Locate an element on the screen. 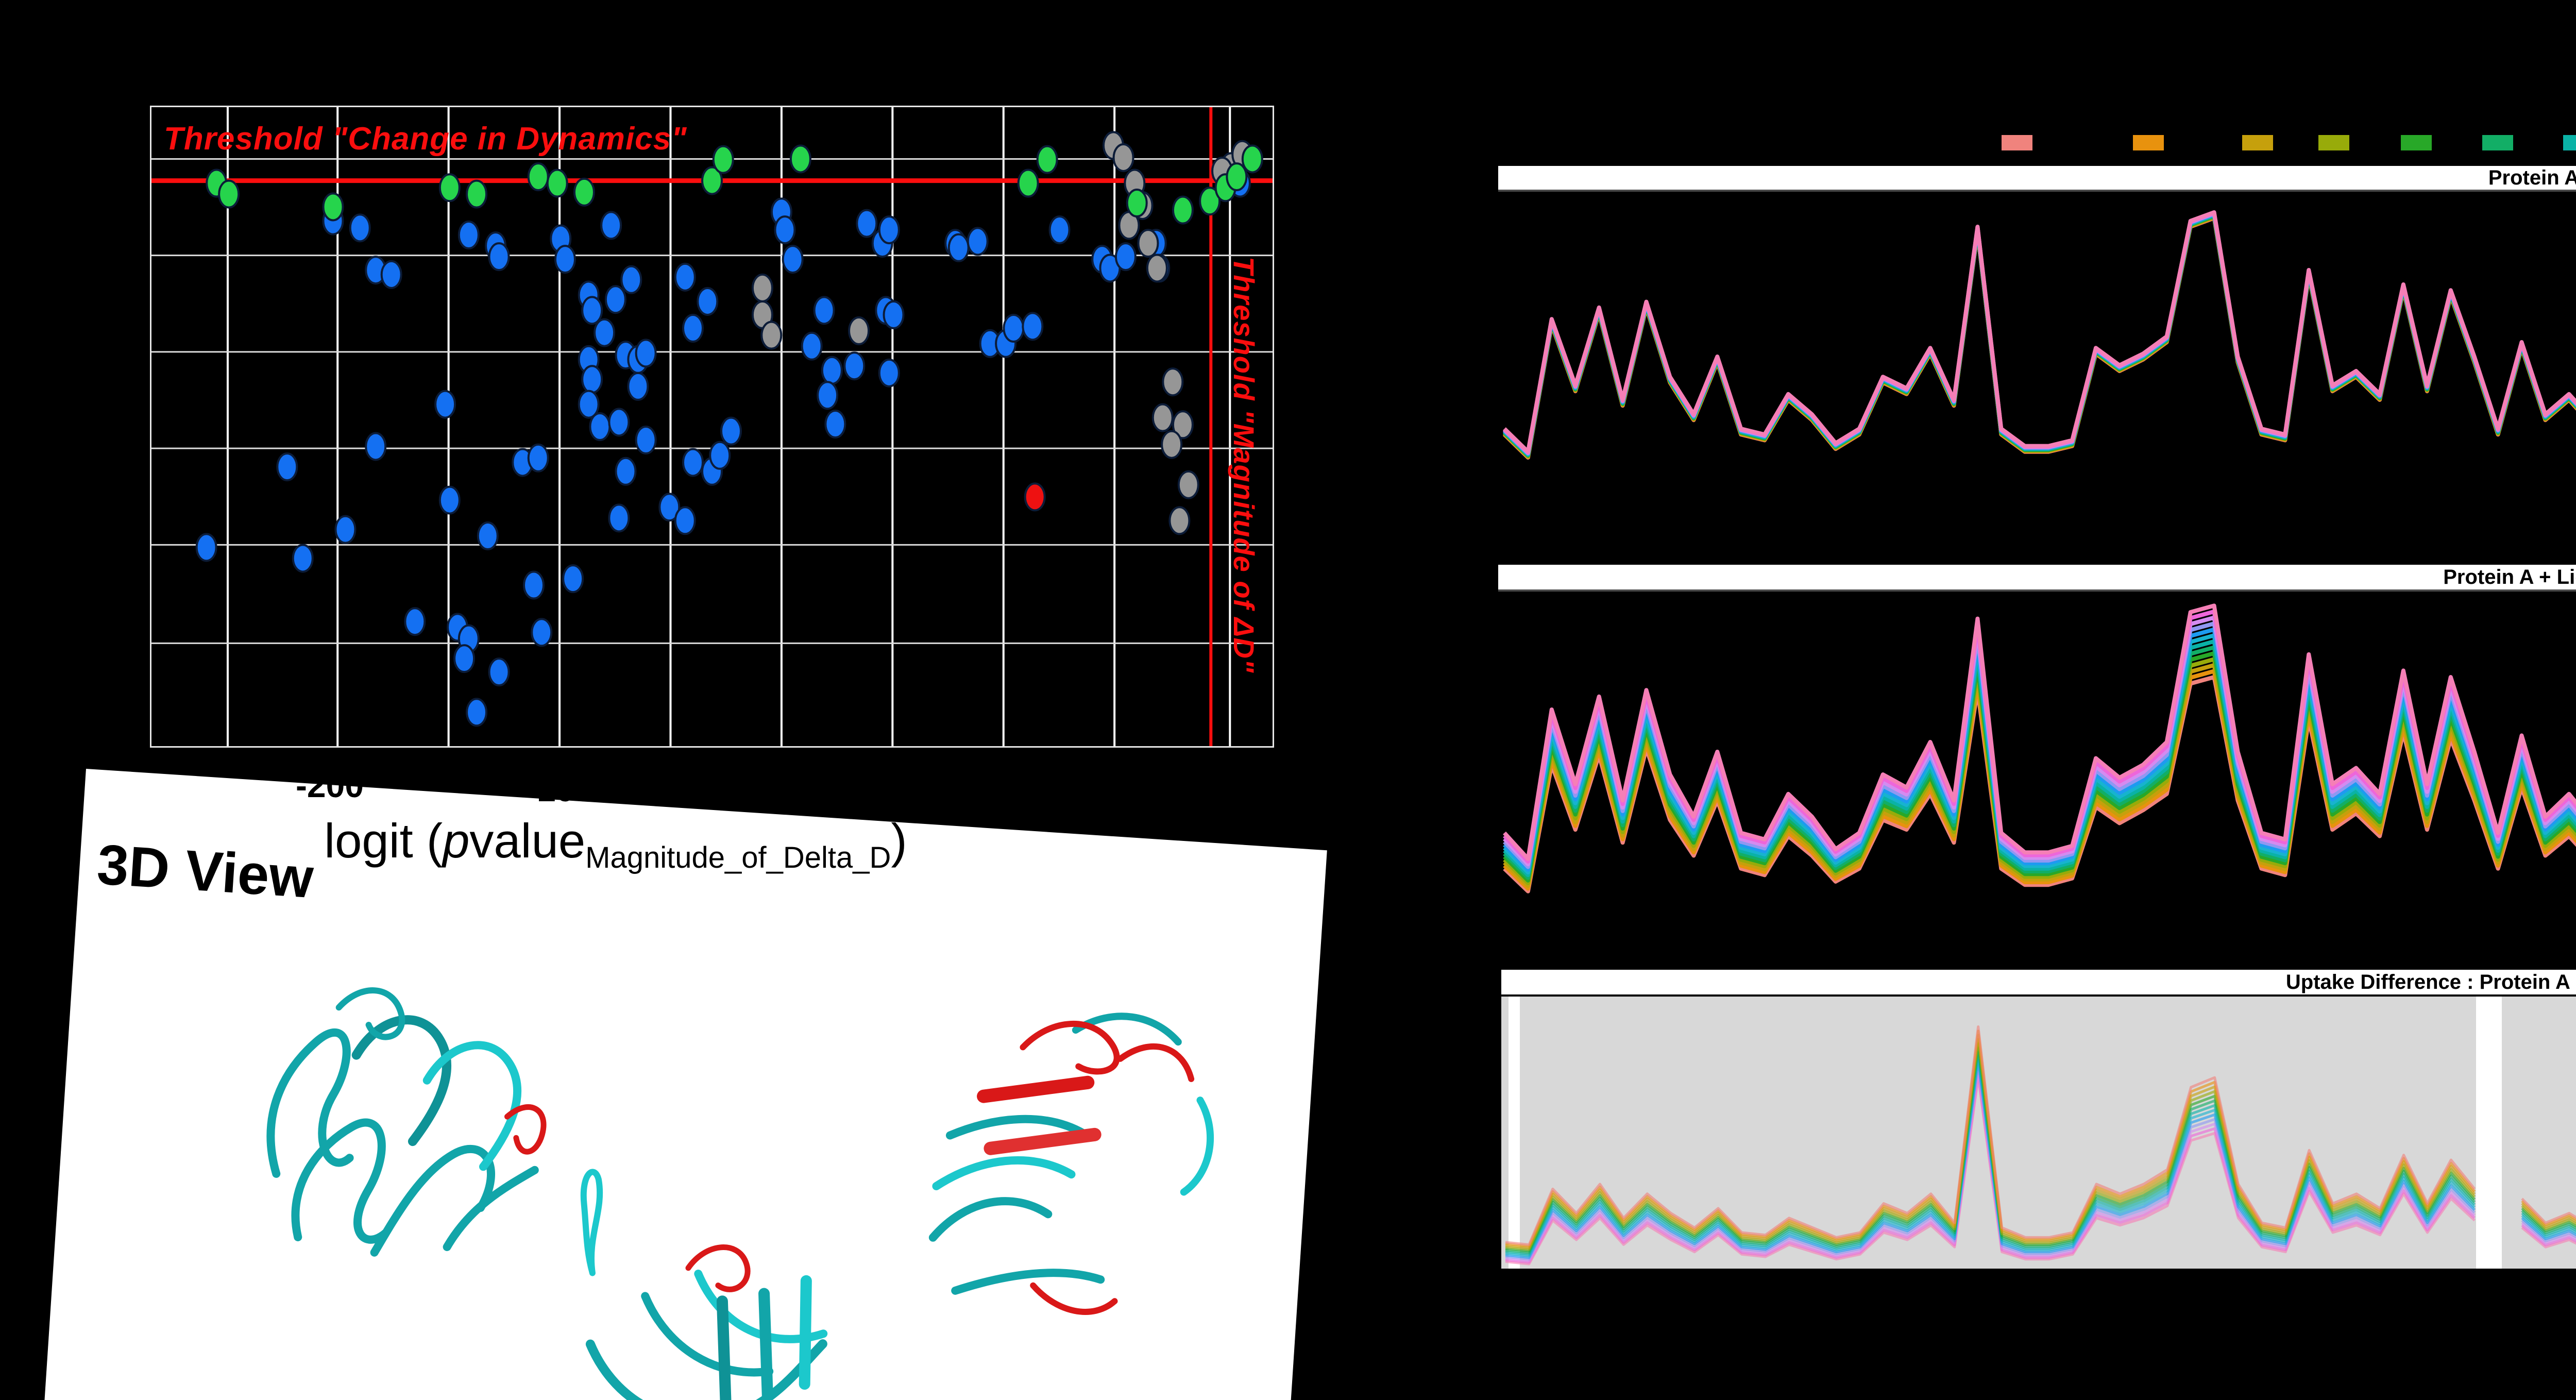 This screenshot has width=2576, height=1400. uptake-difference-chart is located at coordinates (2039, 1133).